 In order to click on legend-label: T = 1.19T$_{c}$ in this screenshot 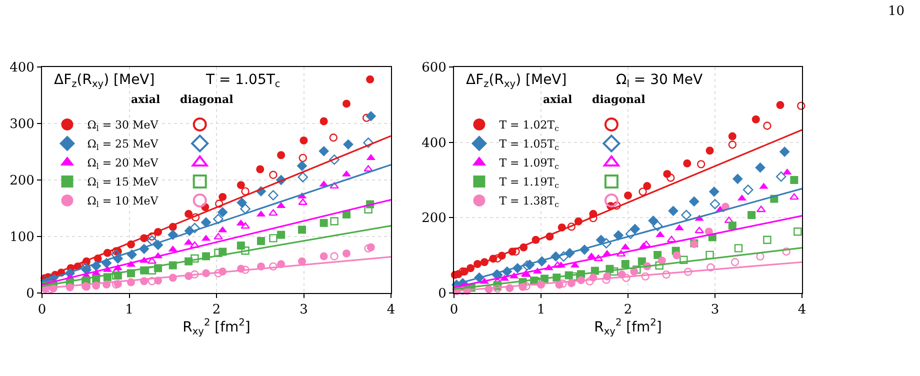, I will do `click(529, 183)`.